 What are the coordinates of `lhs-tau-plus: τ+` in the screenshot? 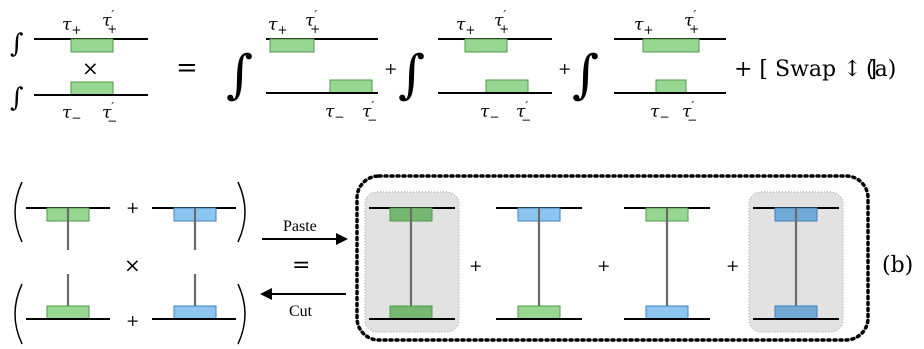 It's located at (71, 26).